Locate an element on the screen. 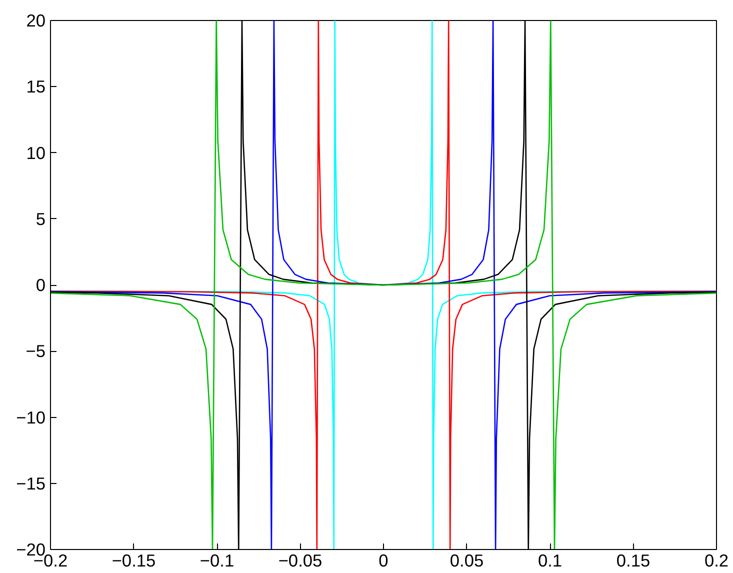  x-tick-label: −0.1 is located at coordinates (217, 560).